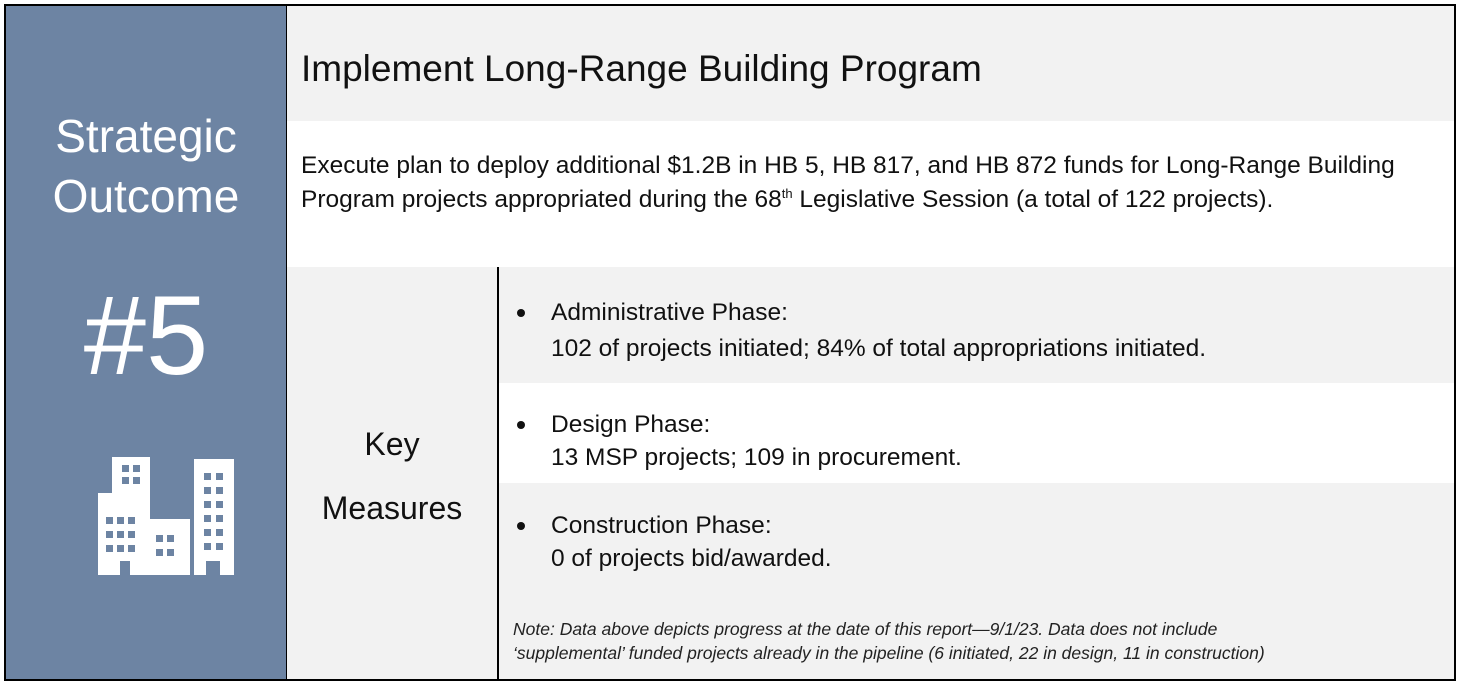 This screenshot has height=683, width=1459. Describe the element at coordinates (641, 68) in the screenshot. I see `title: Implement Long-Range Building Program` at that location.